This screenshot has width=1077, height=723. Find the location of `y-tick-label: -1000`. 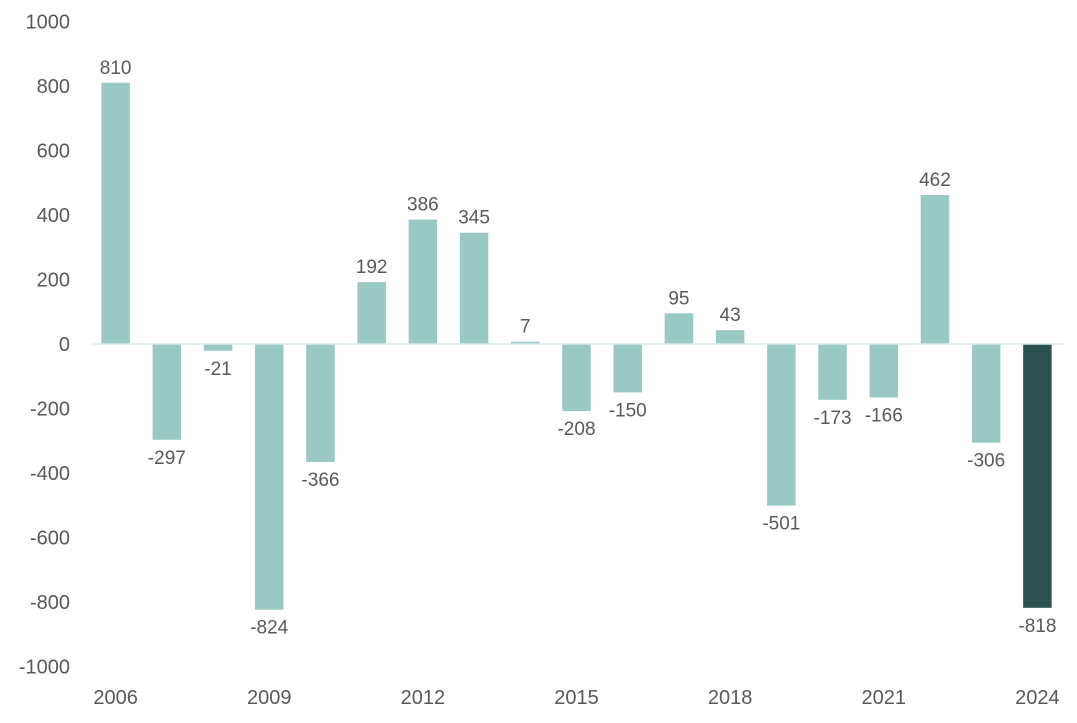

y-tick-label: -1000 is located at coordinates (44, 668).